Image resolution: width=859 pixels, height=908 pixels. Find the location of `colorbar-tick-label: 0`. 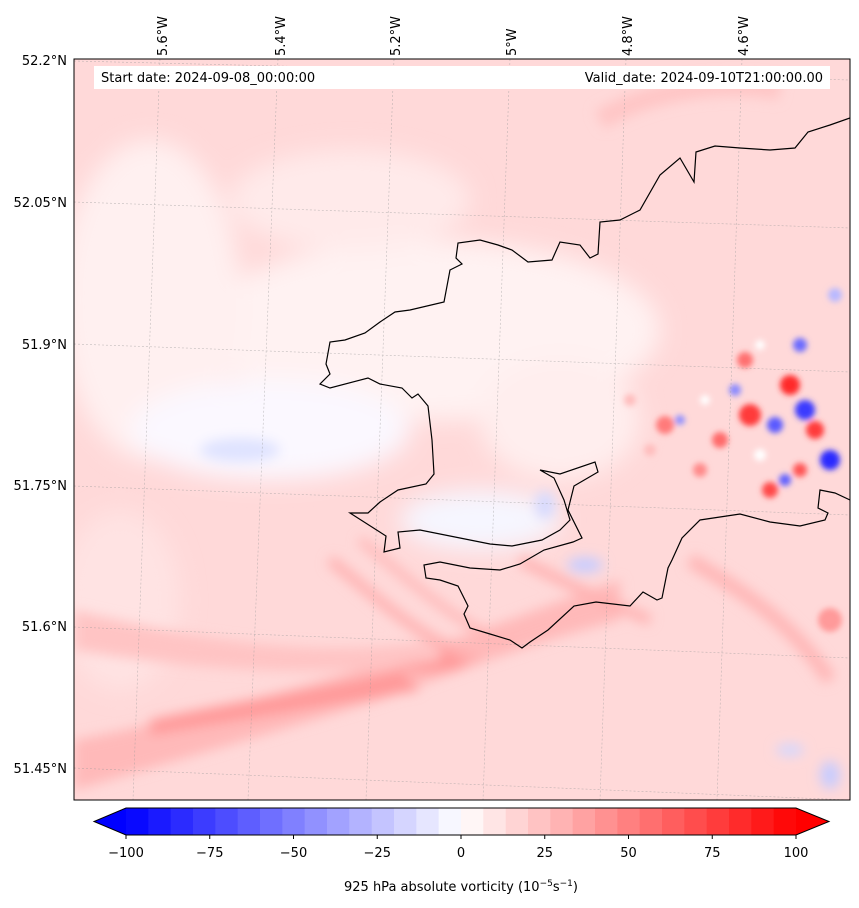

colorbar-tick-label: 0 is located at coordinates (461, 853).